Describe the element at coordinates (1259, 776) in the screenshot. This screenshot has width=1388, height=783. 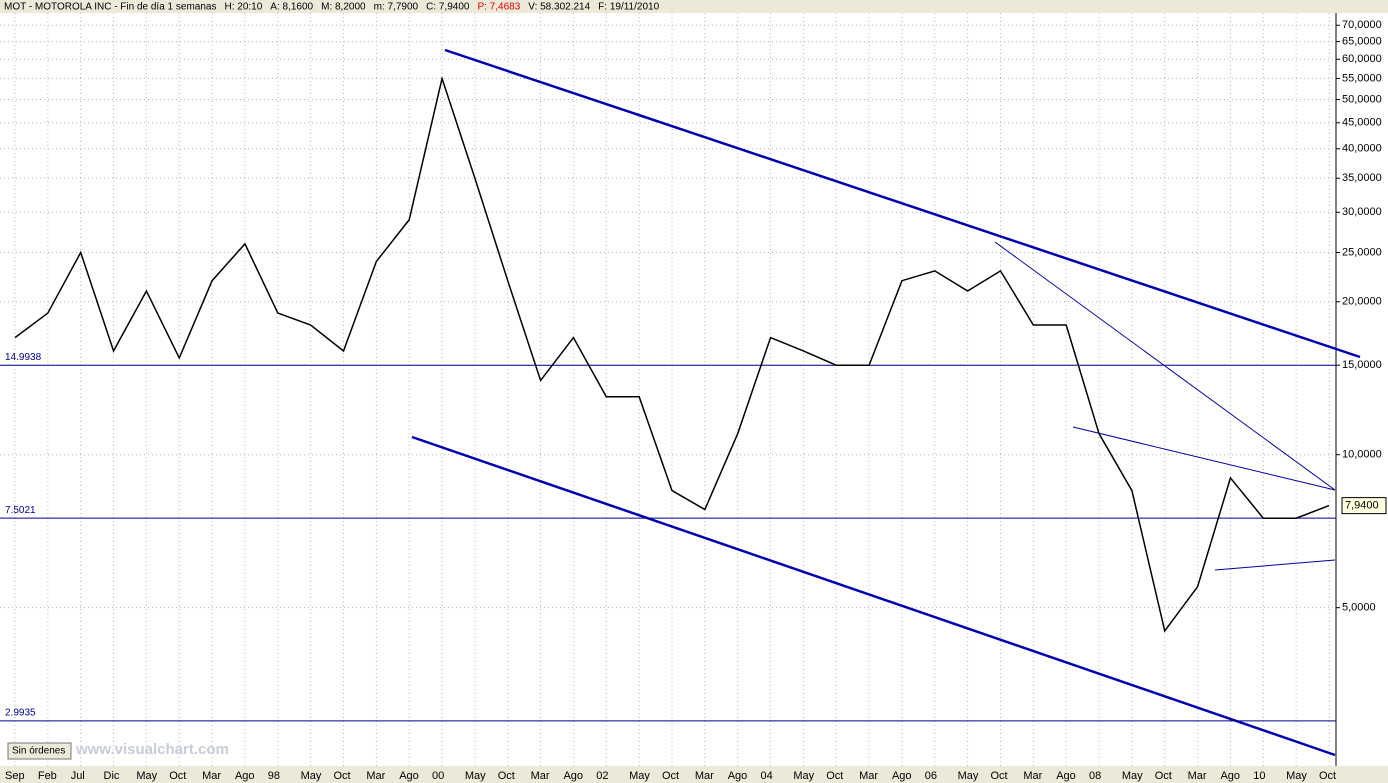
I see `x-tick-label: 10` at that location.